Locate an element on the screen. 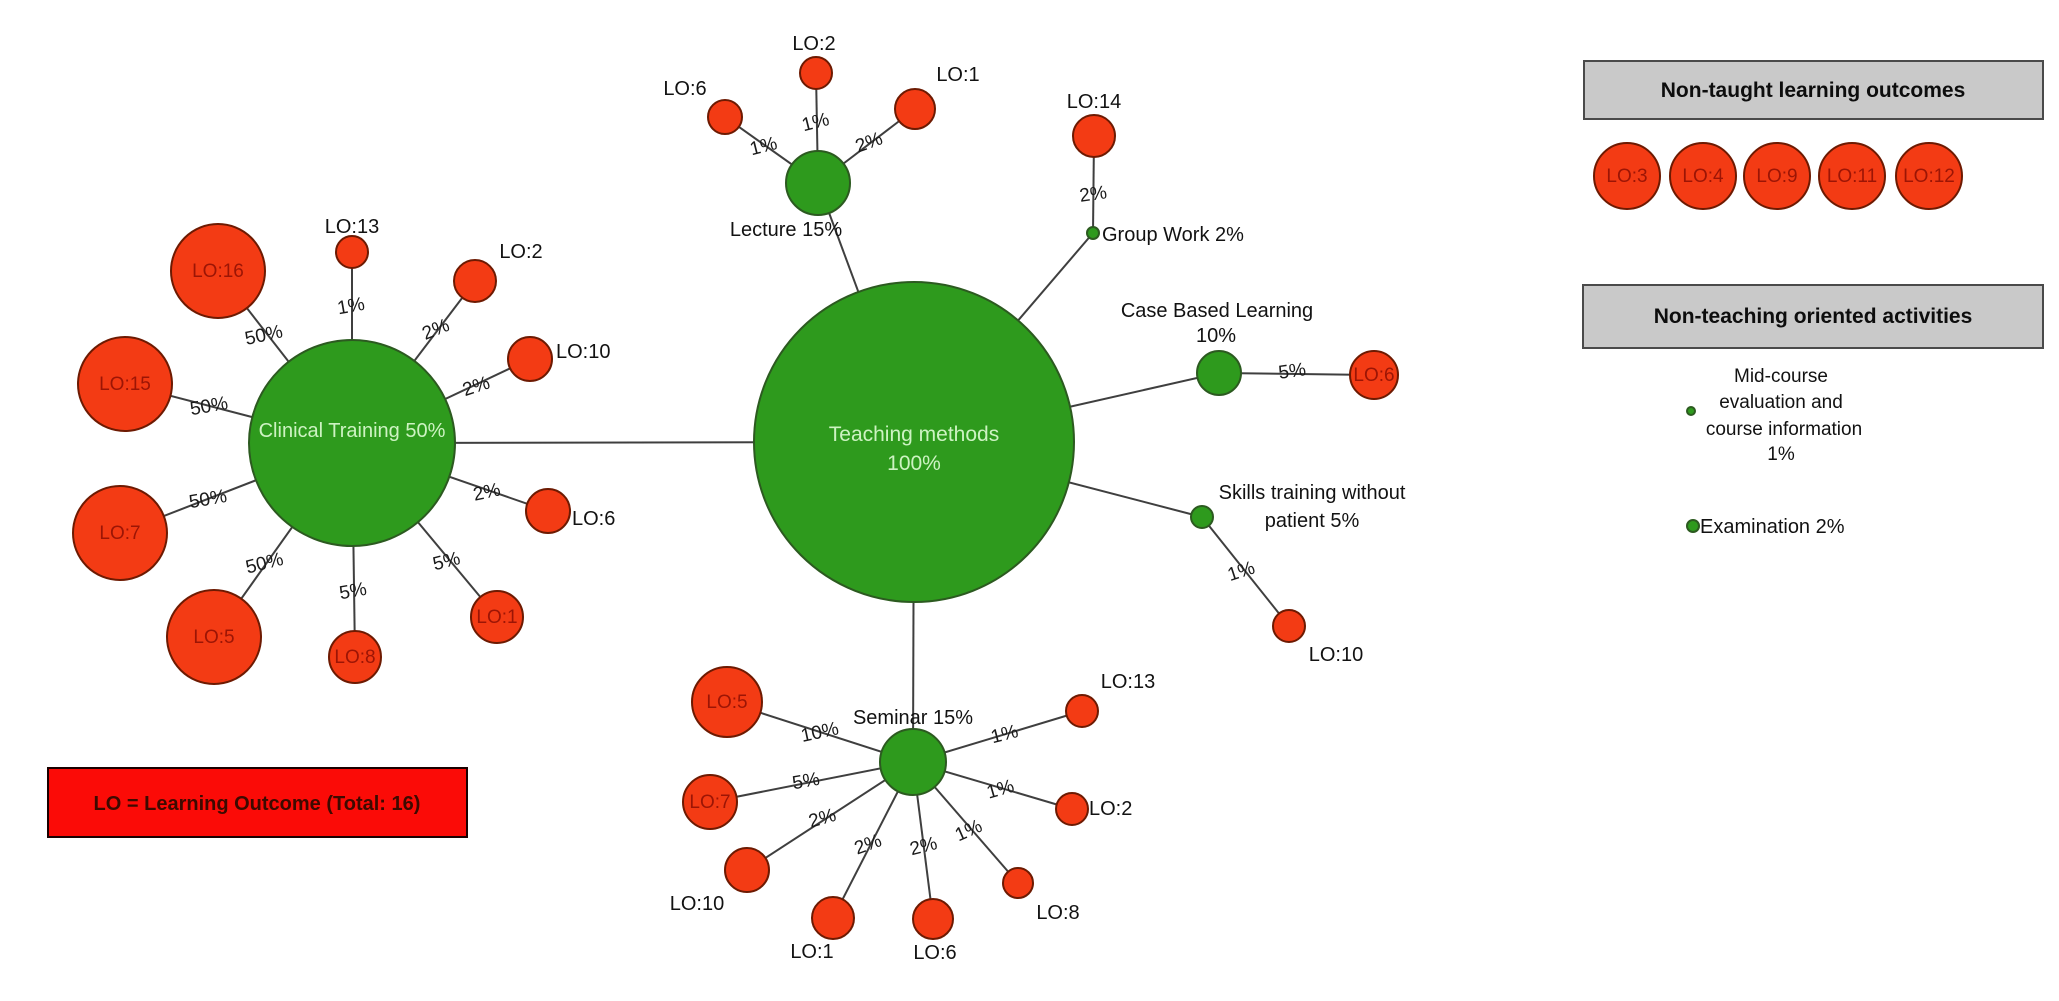 The image size is (2059, 1001). skills-label-line2: patient 5% is located at coordinates (1312, 521).